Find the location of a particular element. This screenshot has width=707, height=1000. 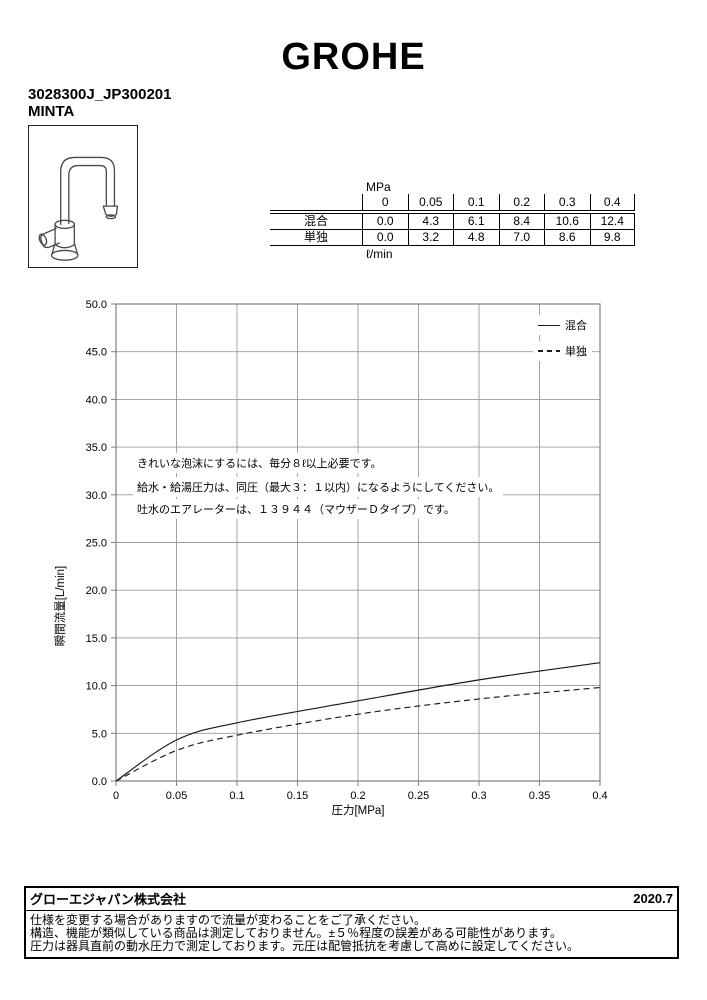

legend-label-mixed: 混合 is located at coordinates (576, 326).